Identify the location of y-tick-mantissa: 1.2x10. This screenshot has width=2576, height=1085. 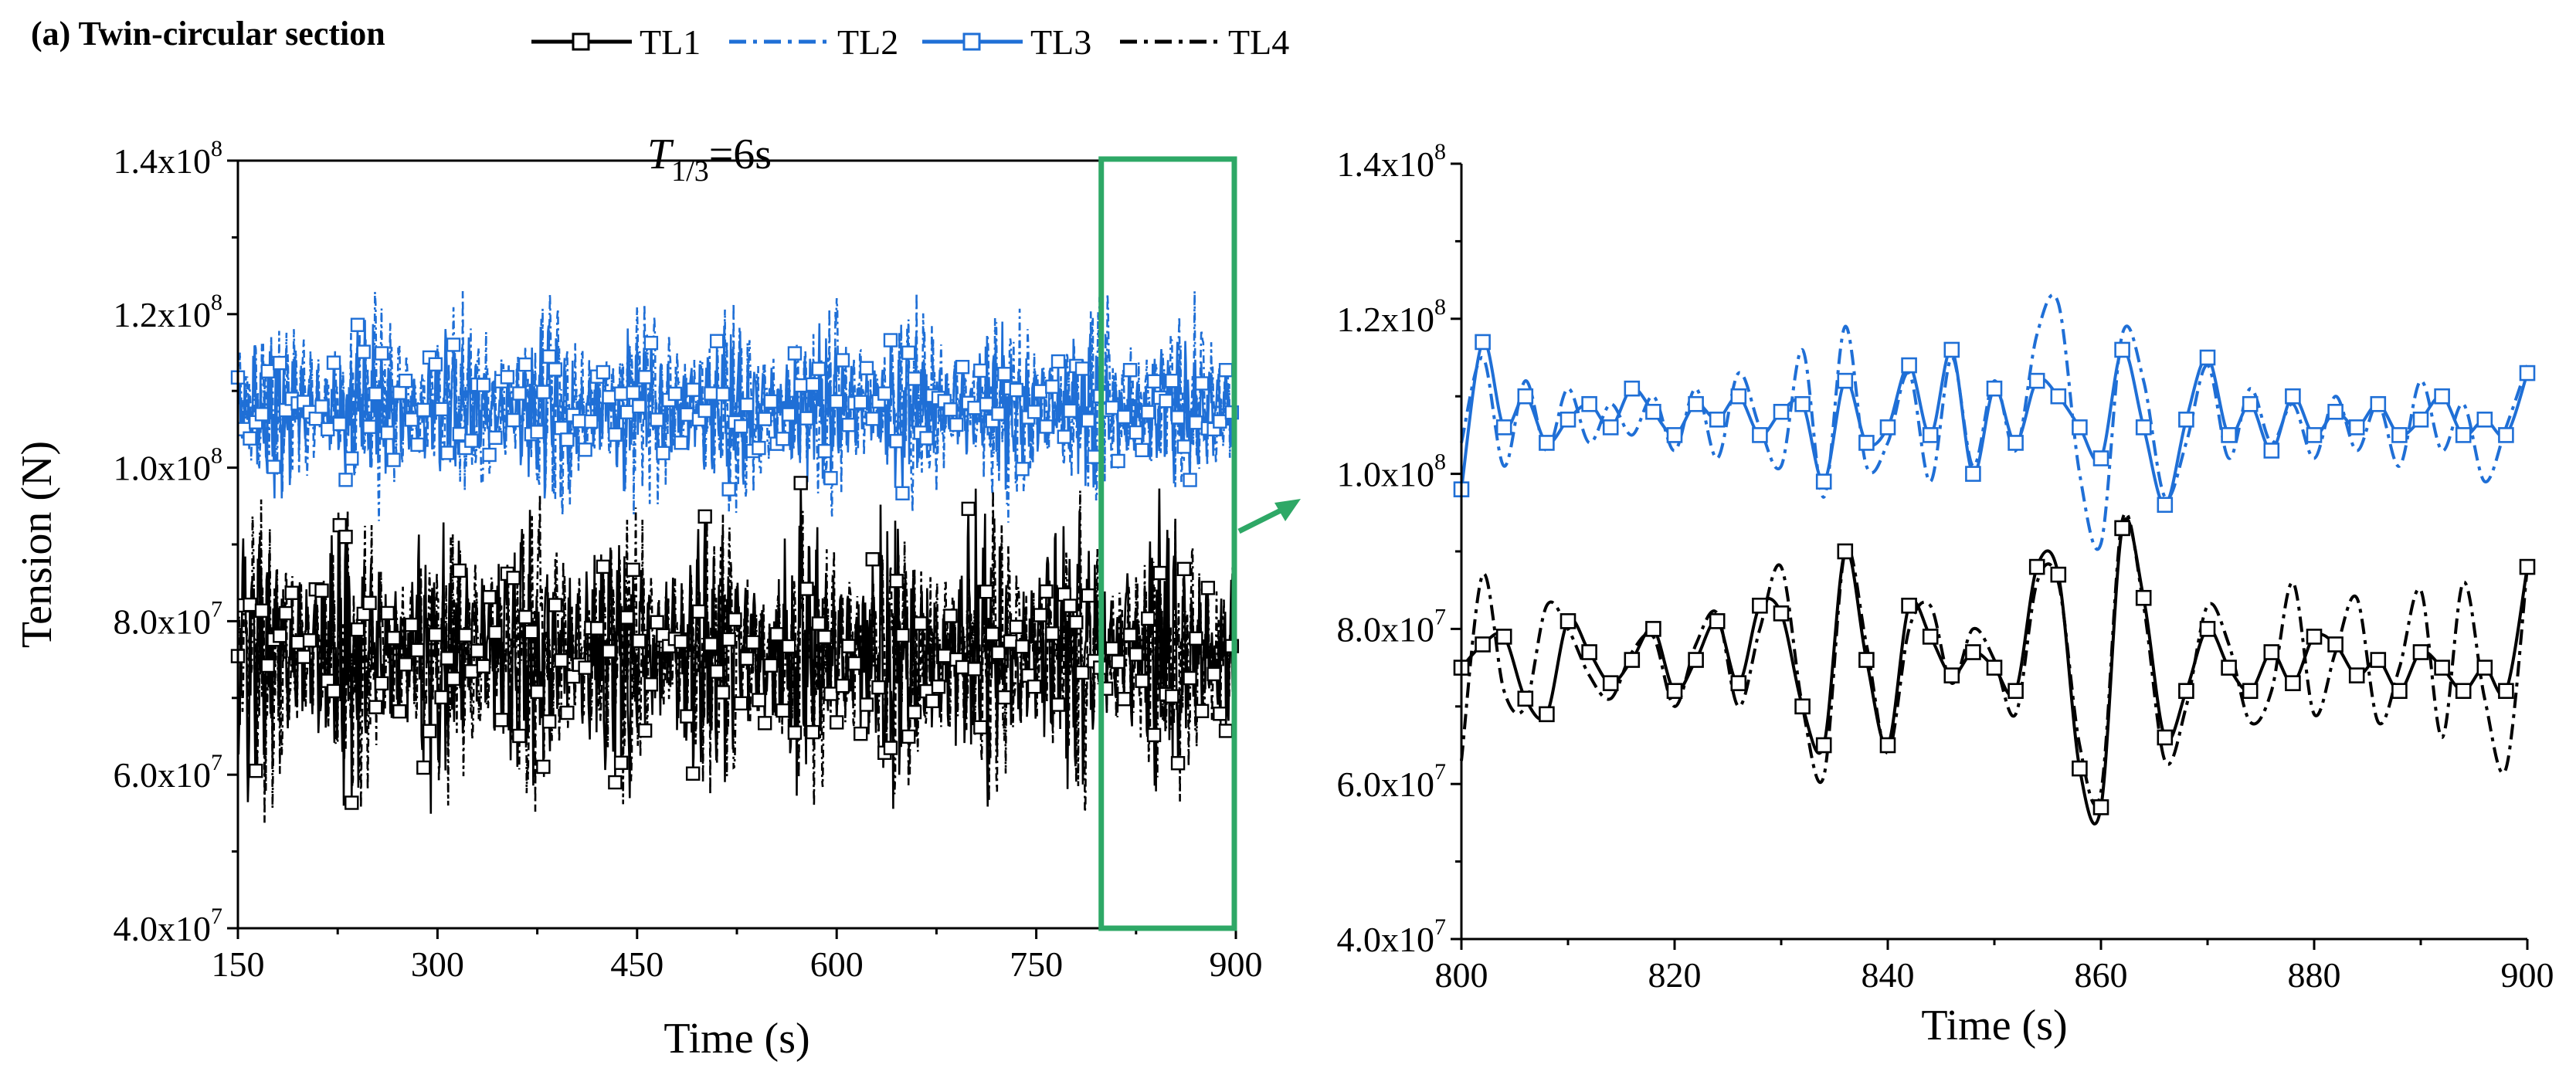
(1386, 319).